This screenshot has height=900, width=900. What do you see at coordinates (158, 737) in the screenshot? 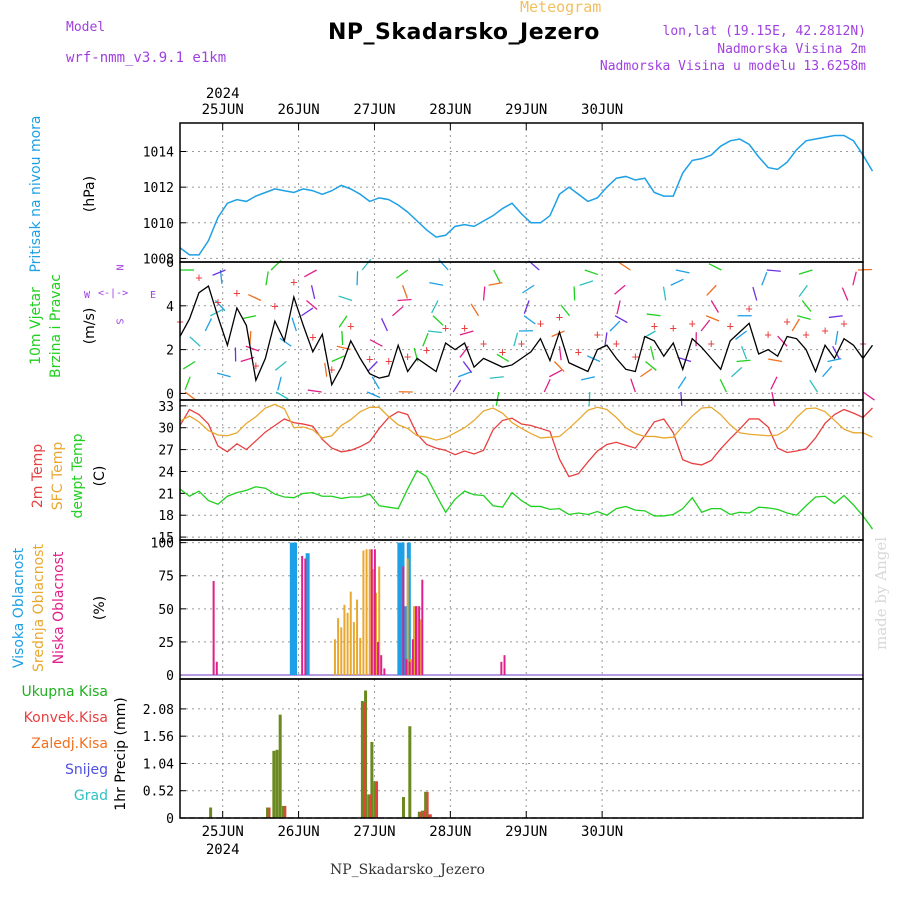
I see `ytick-label-precip-3: 1.56` at bounding box center [158, 737].